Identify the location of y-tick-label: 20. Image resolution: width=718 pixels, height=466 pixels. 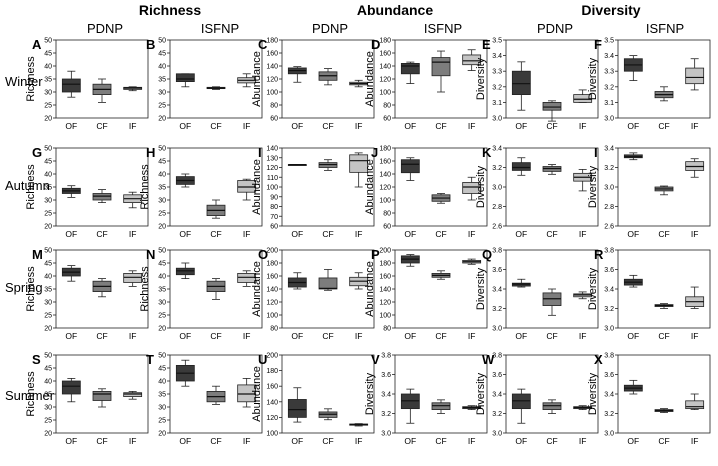
(48, 227).